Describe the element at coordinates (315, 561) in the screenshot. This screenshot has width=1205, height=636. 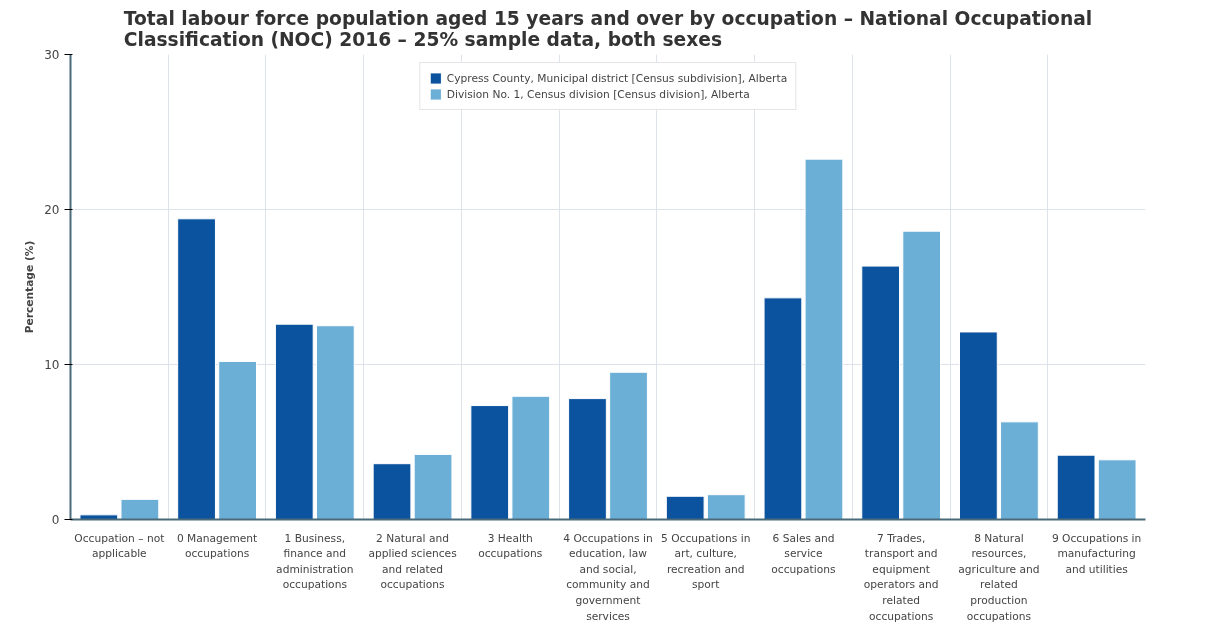
I see `x-tick-label: 1 Business, finance and administration occupations` at that location.